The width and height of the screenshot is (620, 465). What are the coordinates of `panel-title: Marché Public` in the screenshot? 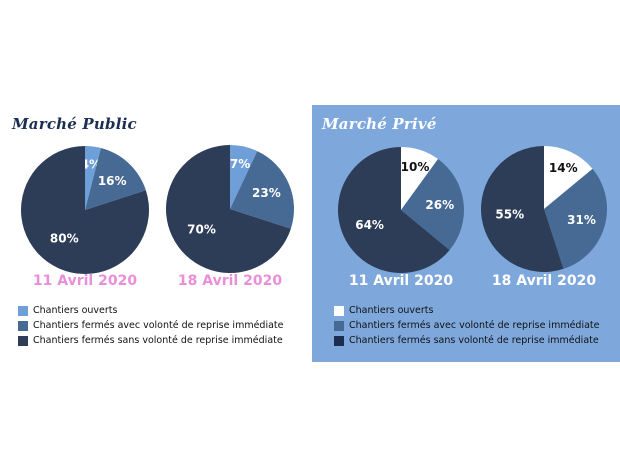 It's located at (74, 124).